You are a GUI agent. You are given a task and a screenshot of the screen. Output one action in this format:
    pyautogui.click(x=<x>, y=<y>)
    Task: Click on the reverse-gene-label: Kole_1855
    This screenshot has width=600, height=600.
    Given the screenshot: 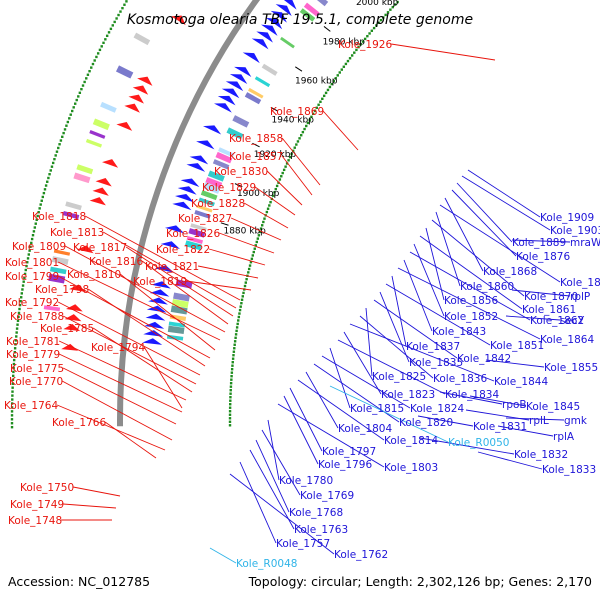 What is the action you would take?
    pyautogui.click(x=571, y=368)
    